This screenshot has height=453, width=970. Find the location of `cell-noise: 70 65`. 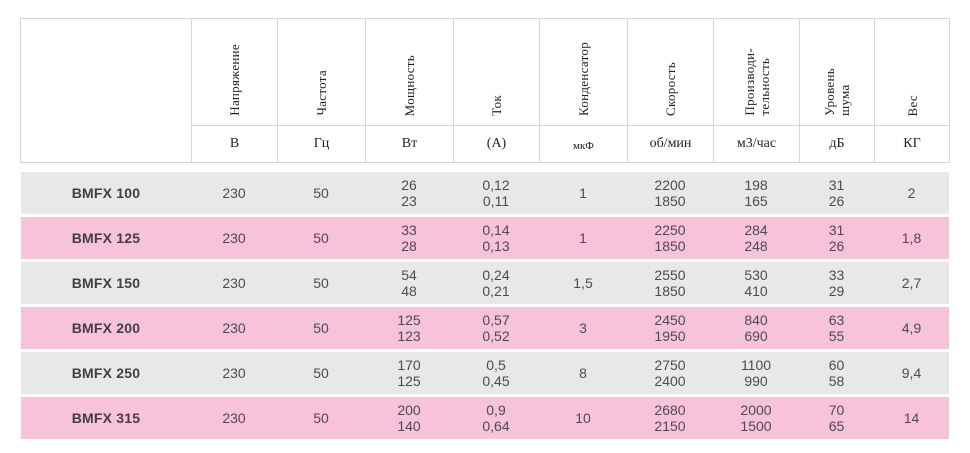

cell-noise: 70 65 is located at coordinates (836, 418).